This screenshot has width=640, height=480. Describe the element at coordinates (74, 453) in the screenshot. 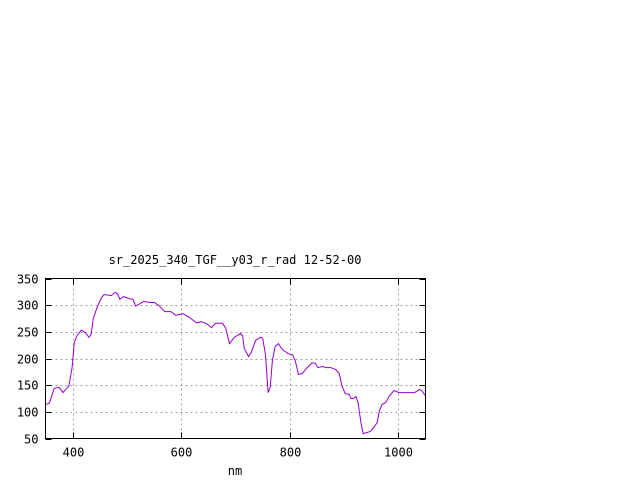

I see `x-tick-label: 400` at that location.